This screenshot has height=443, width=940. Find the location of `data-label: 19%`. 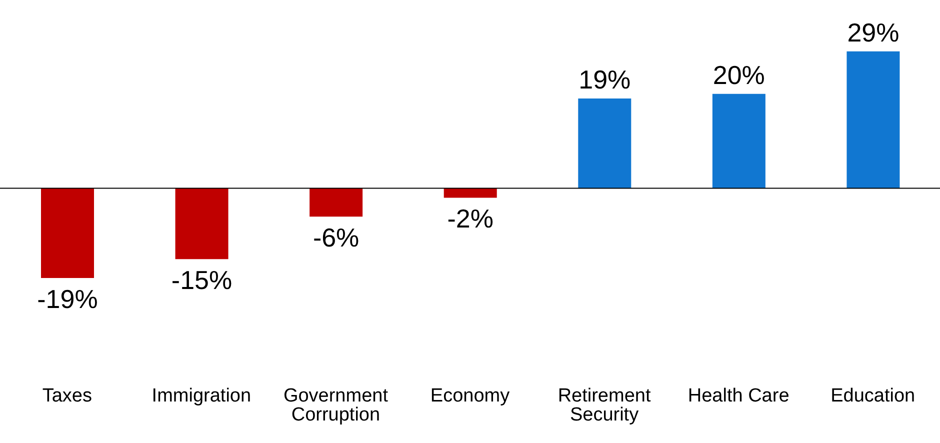

data-label: 19% is located at coordinates (604, 79).